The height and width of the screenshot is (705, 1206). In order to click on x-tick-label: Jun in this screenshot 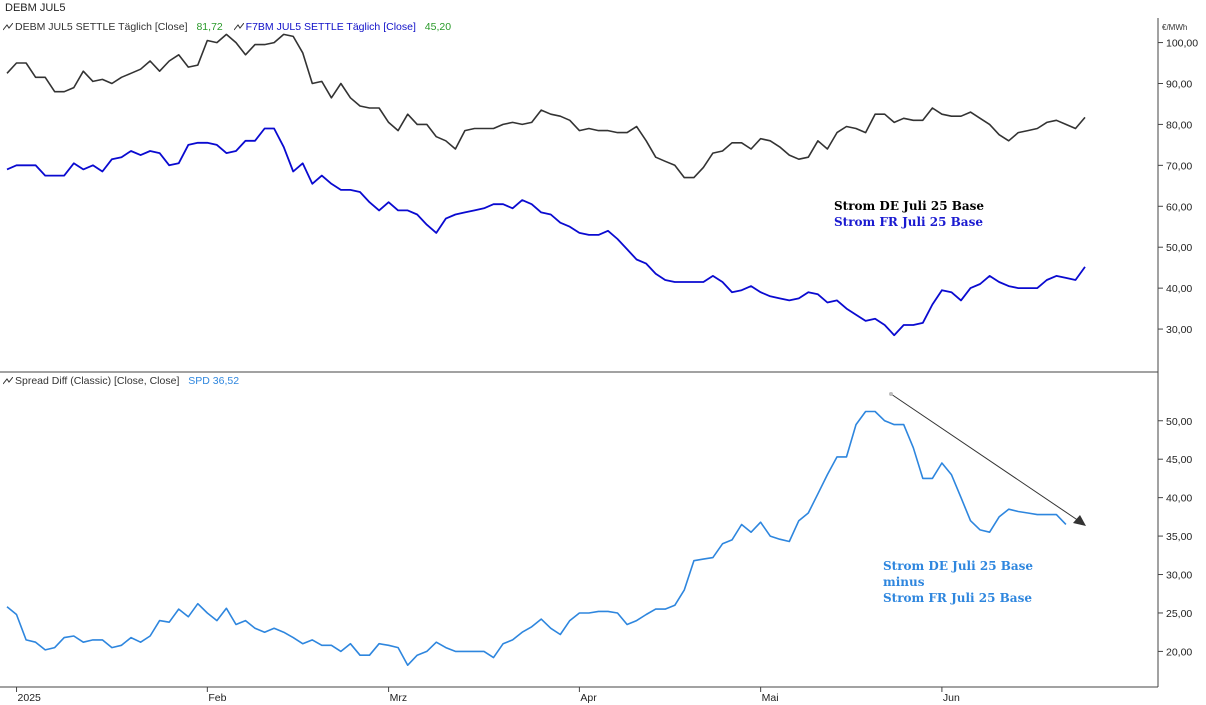, I will do `click(951, 698)`.